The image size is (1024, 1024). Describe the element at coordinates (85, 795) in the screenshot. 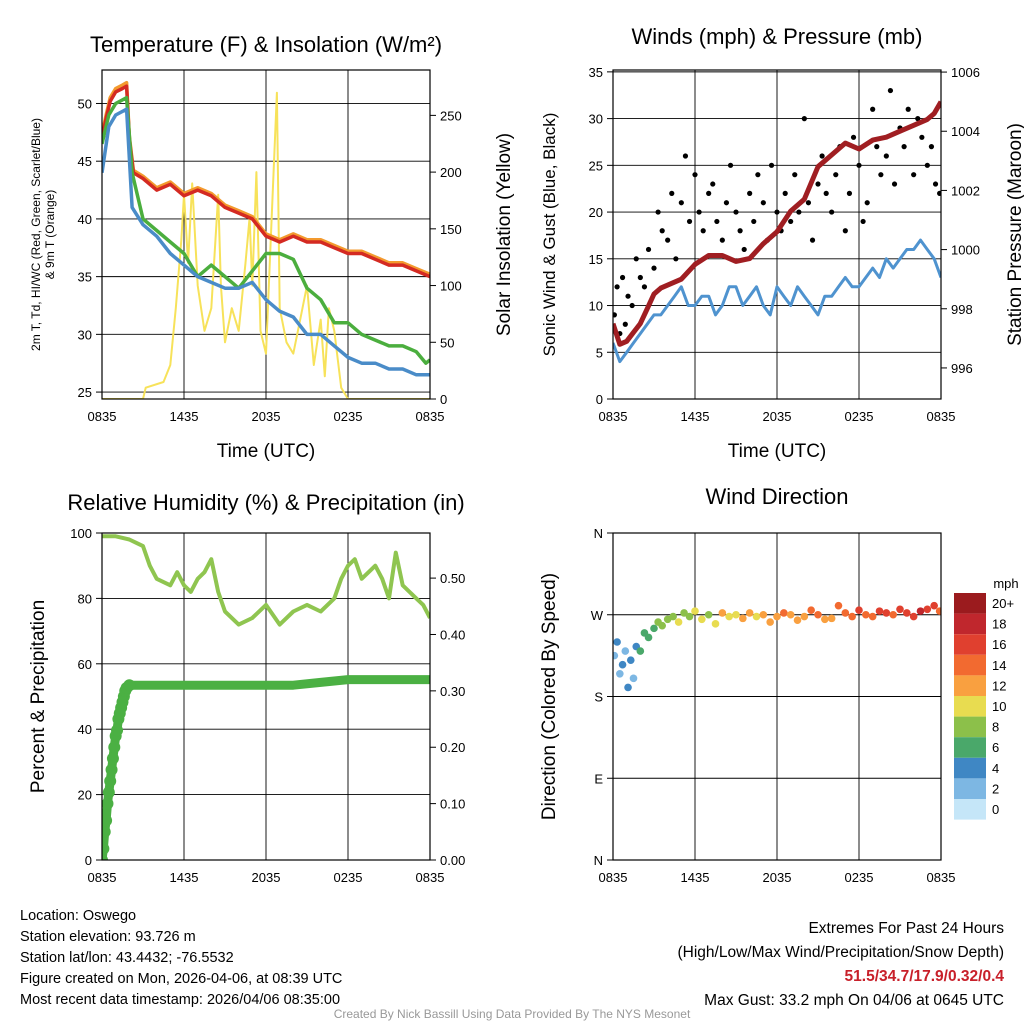

I see `y-tick-label: 20` at that location.